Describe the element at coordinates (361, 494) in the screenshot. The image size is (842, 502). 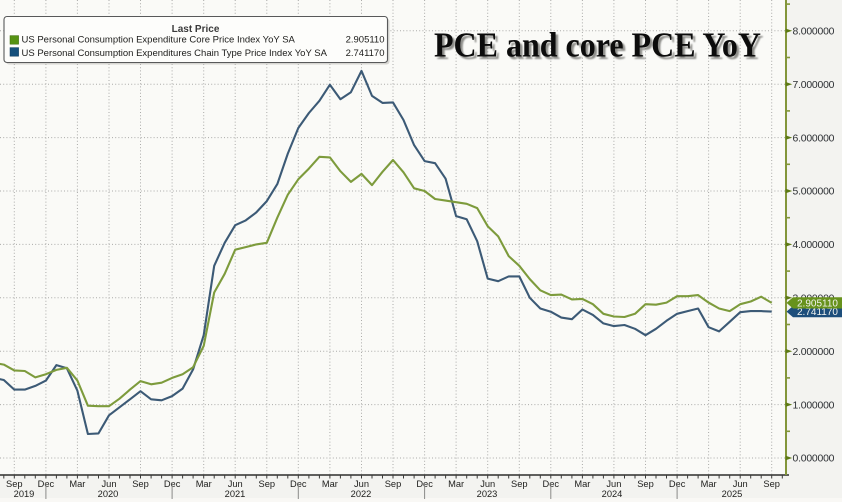
I see `svg-text: 2022` at that location.